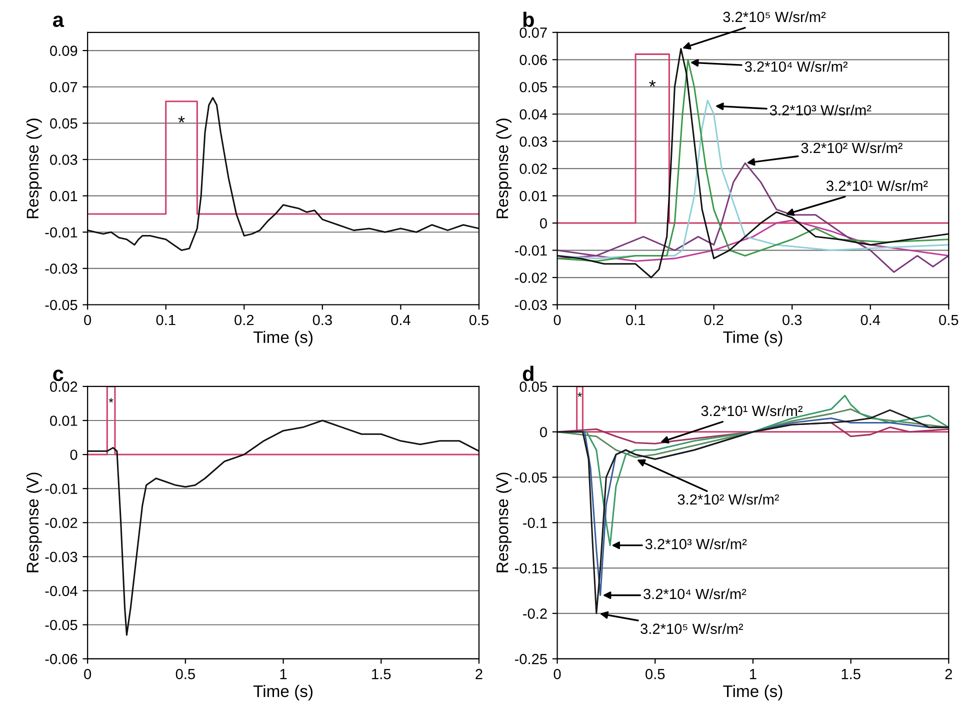 The image size is (973, 720). Describe the element at coordinates (64, 51) in the screenshot. I see `y-tick-label: 0.09` at that location.